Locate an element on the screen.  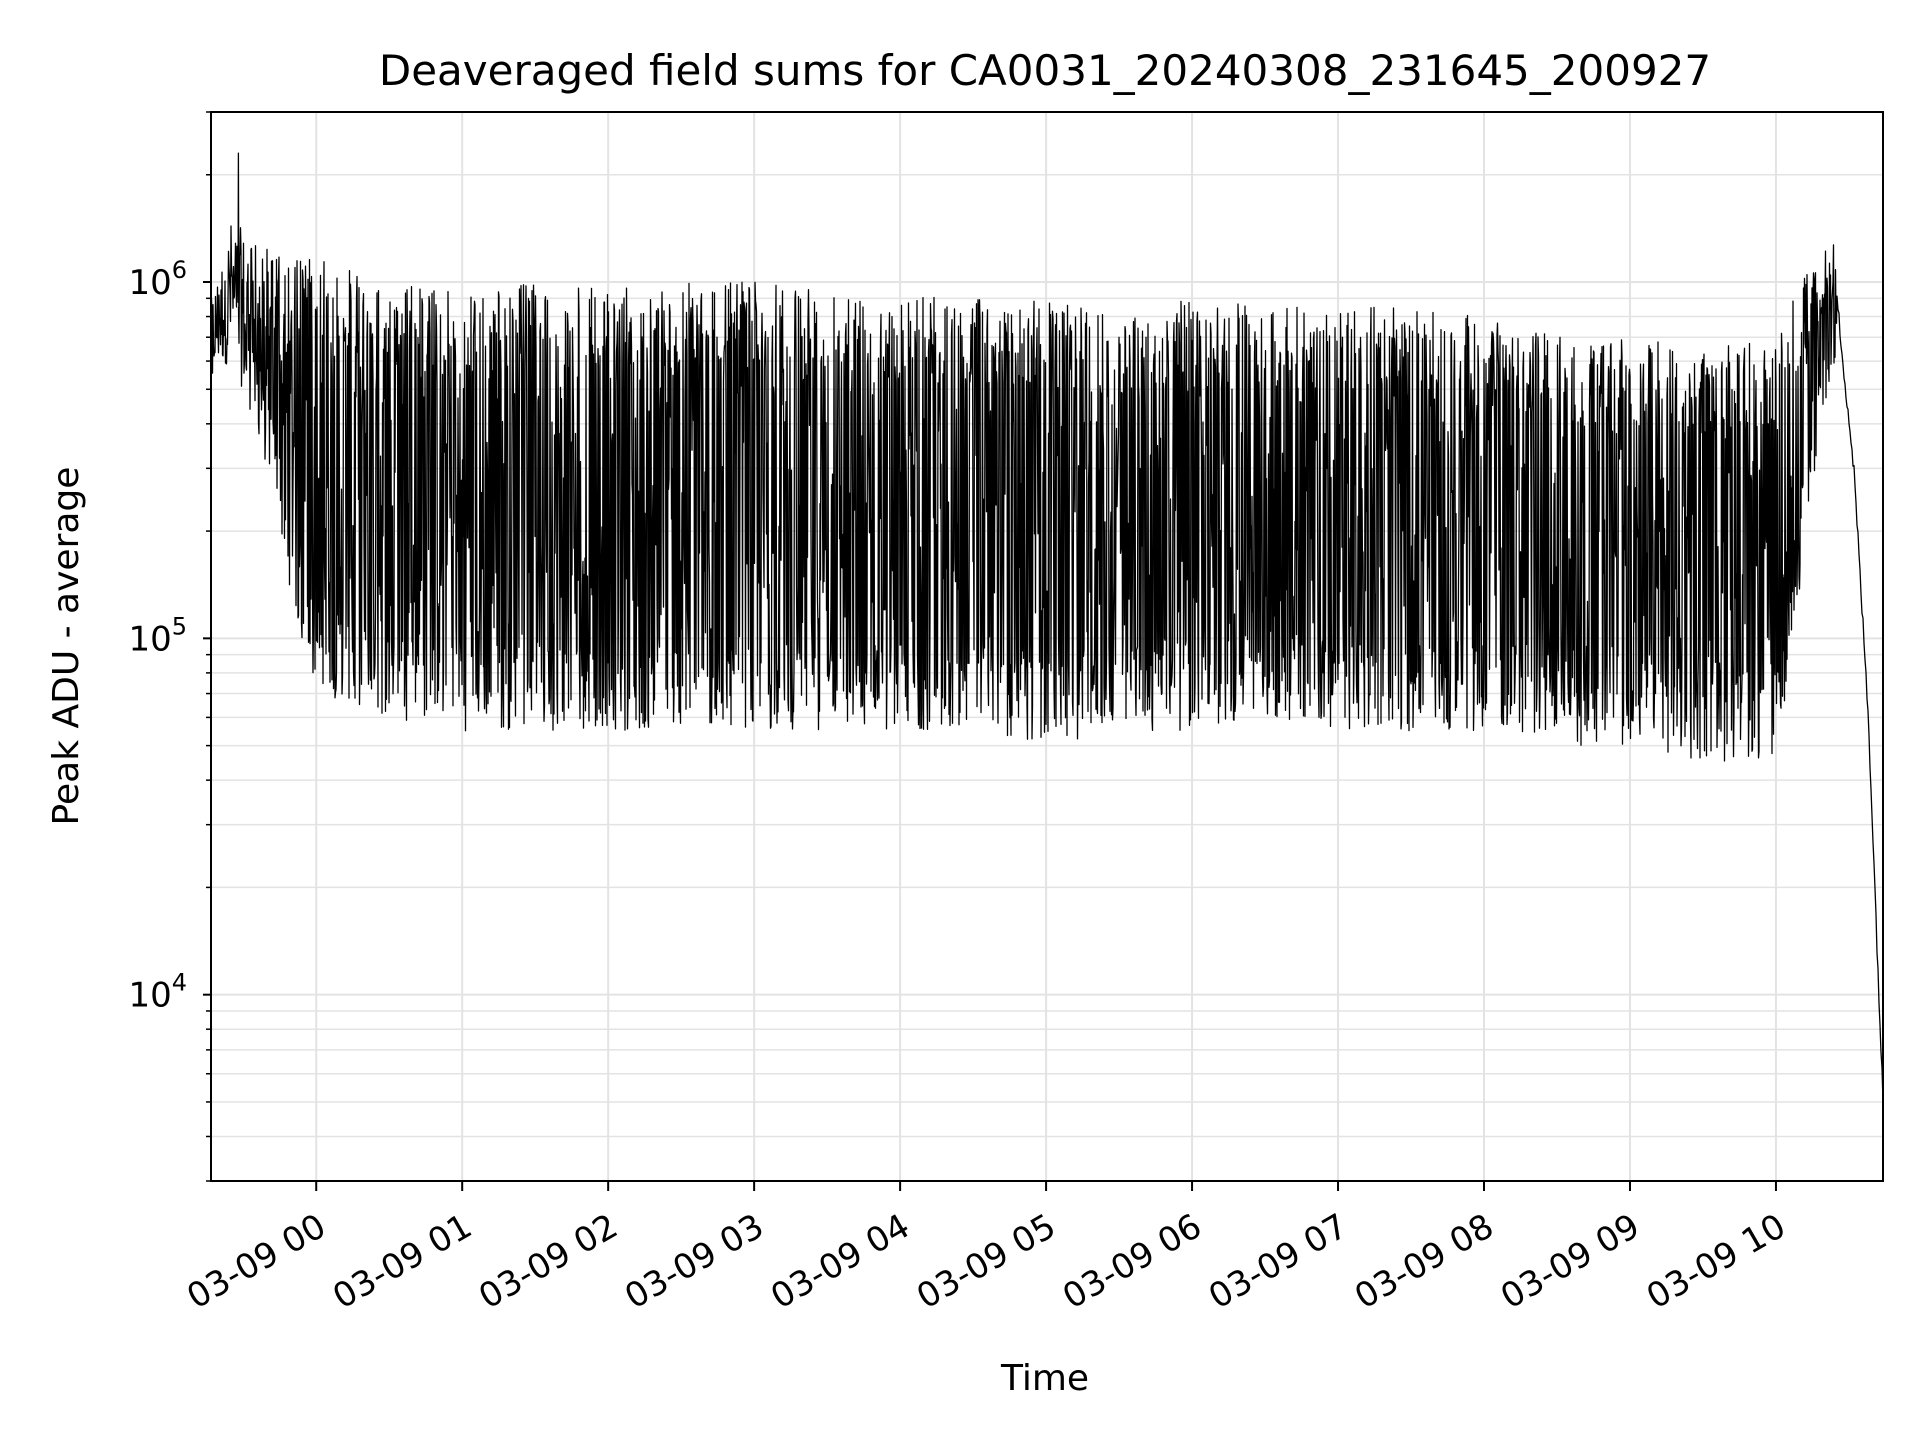
y-axis-label: Peak ADU - average is located at coordinates (66, 646).